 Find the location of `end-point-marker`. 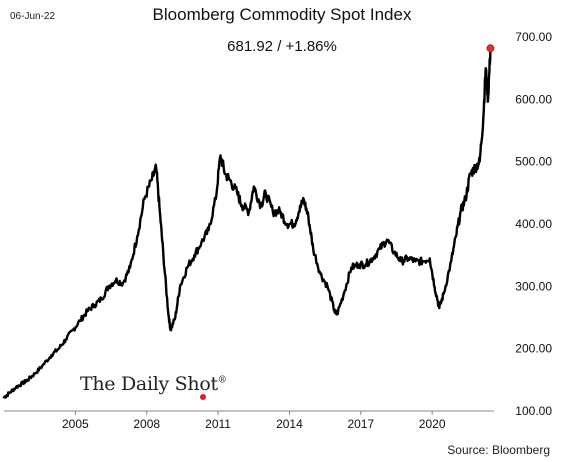

end-point-marker is located at coordinates (490, 48).